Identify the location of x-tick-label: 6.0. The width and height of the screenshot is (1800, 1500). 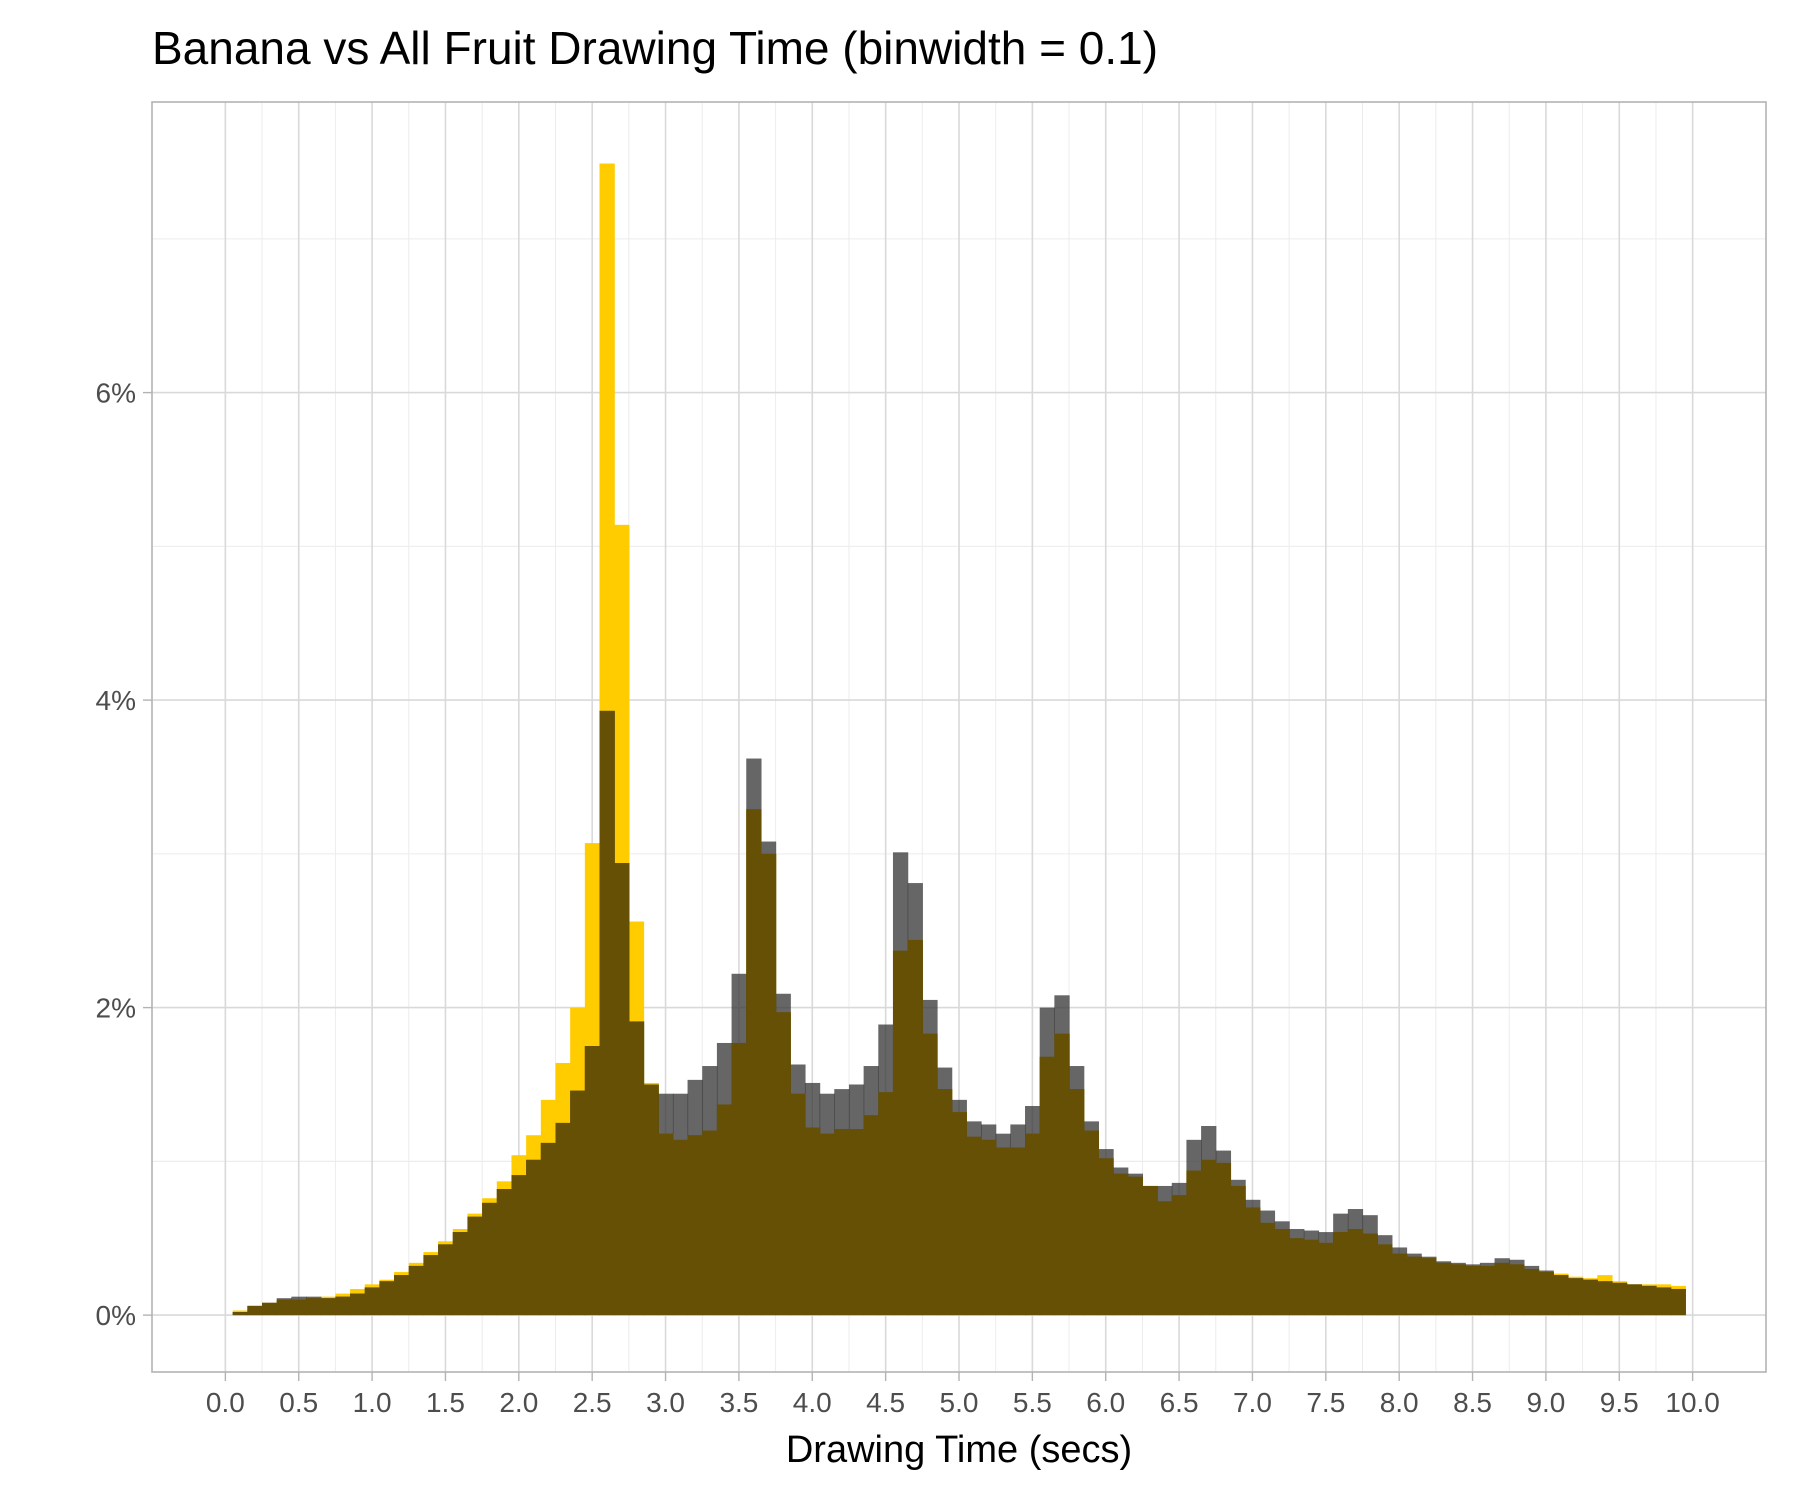
(1105, 1402).